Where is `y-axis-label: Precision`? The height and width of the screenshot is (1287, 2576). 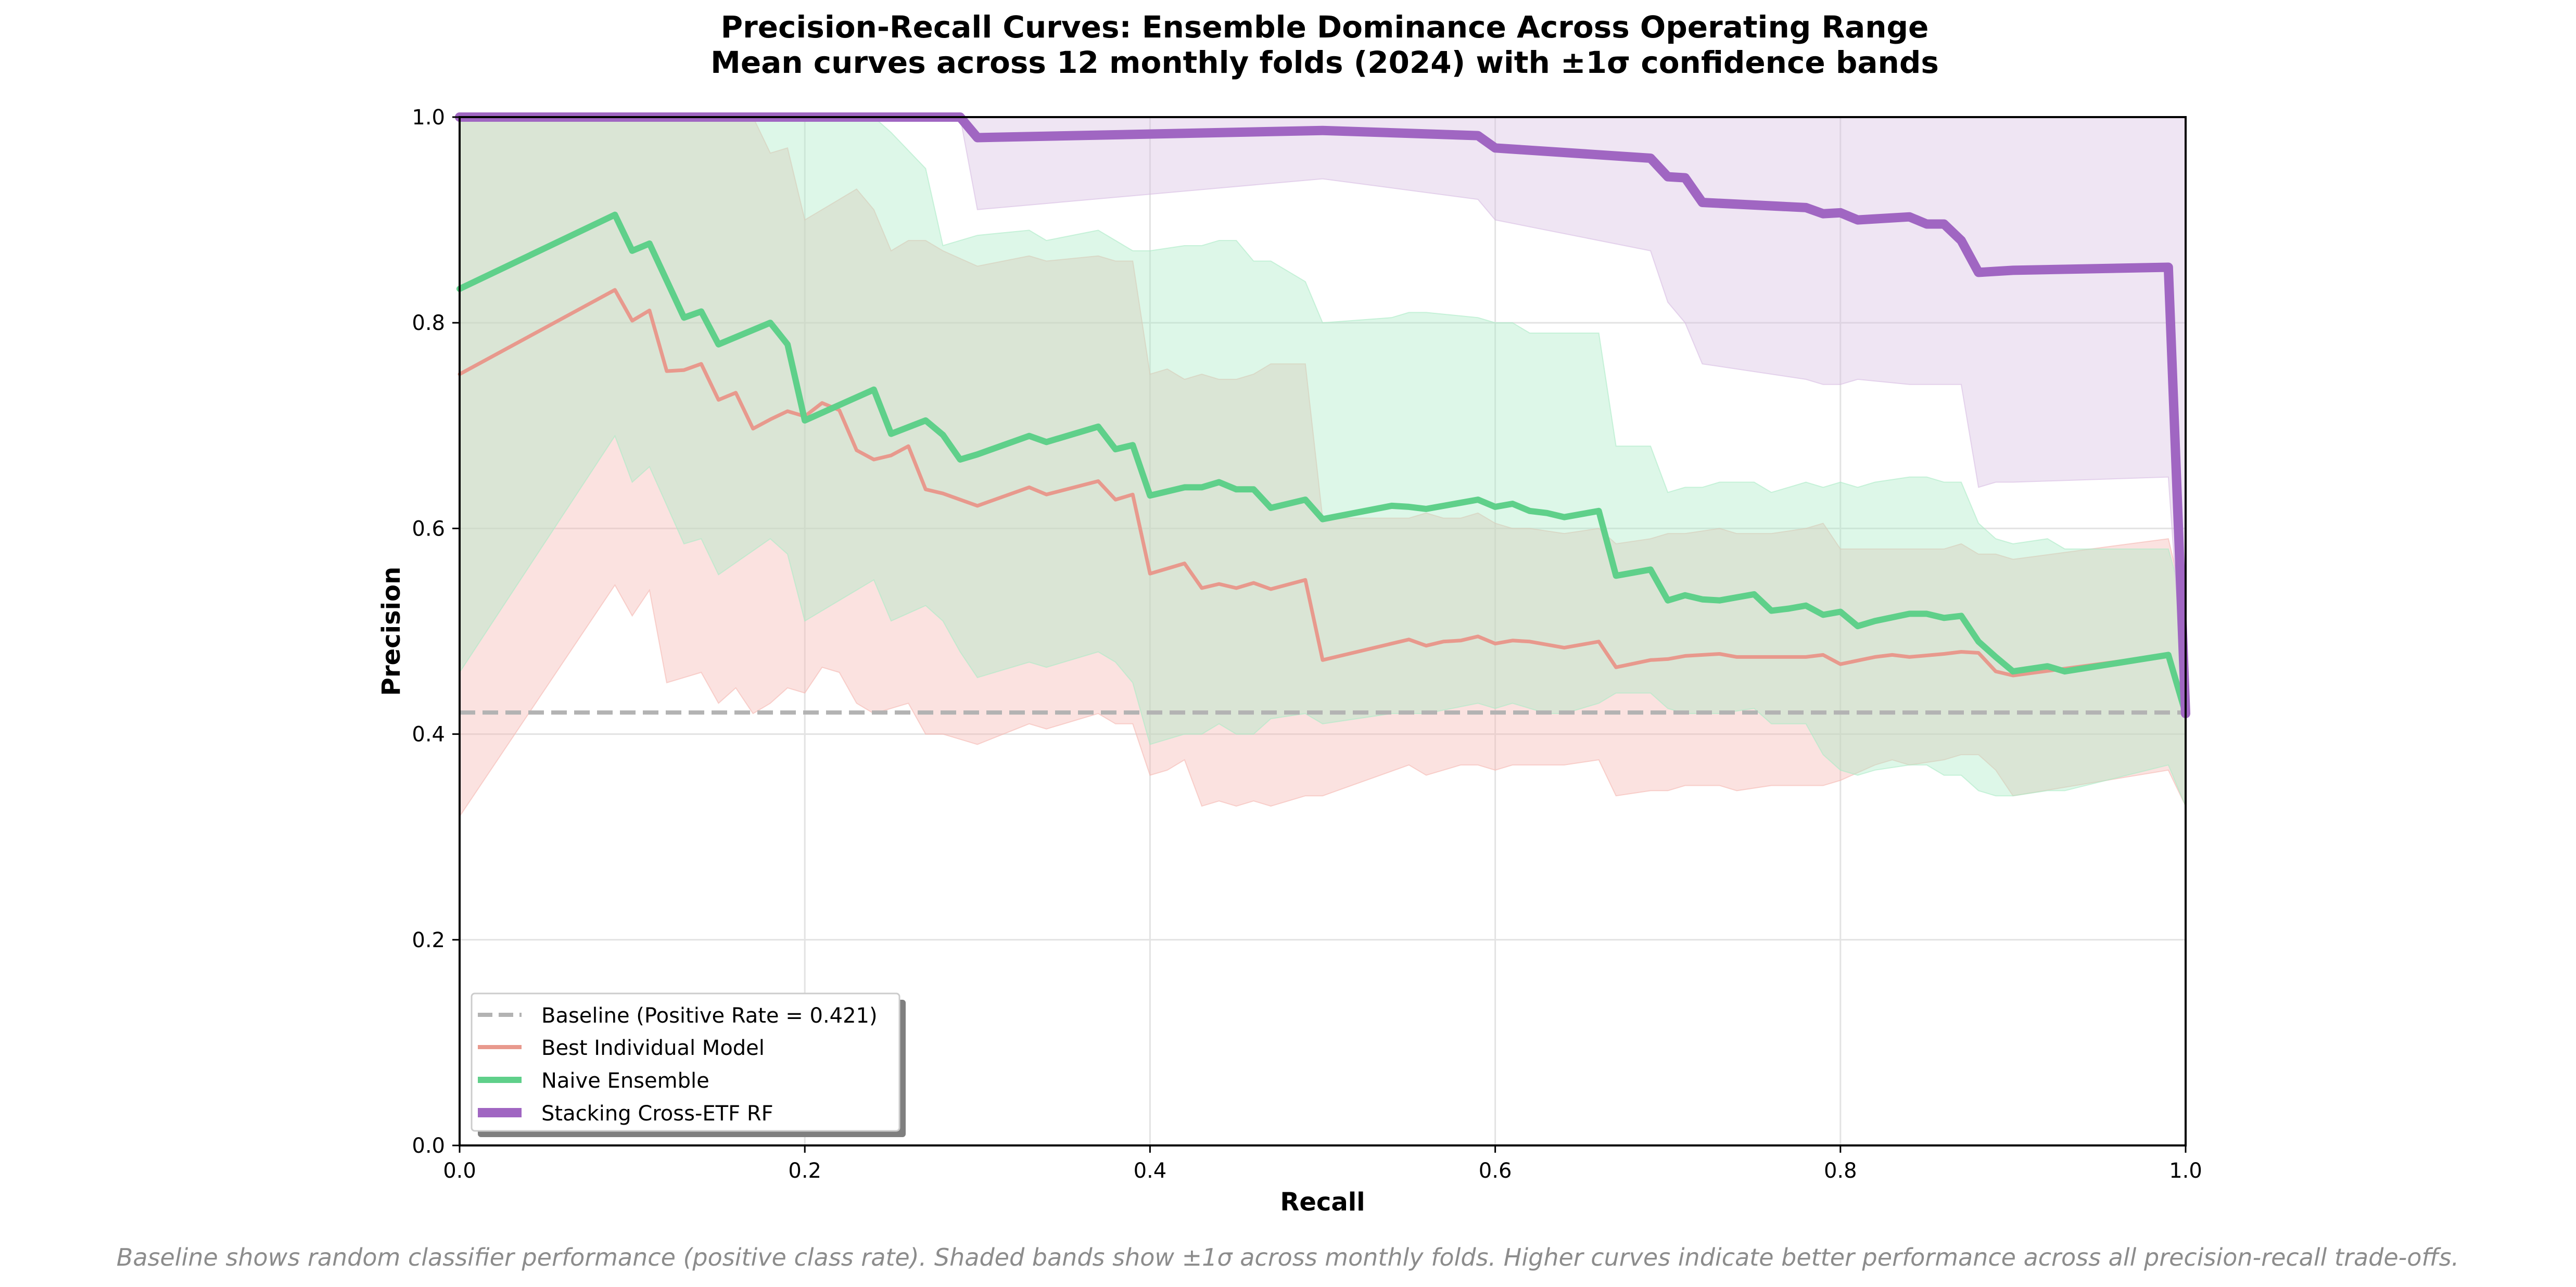
y-axis-label: Precision is located at coordinates (391, 631).